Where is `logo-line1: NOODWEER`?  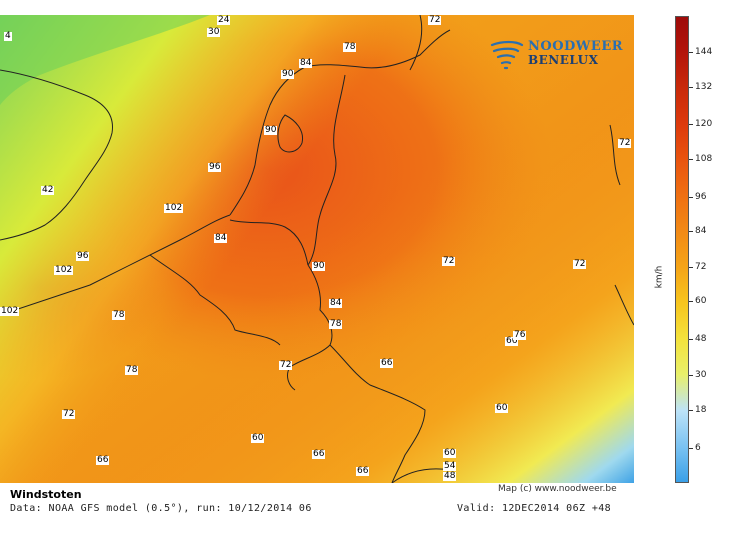
logo-line1: NOODWEER is located at coordinates (576, 46).